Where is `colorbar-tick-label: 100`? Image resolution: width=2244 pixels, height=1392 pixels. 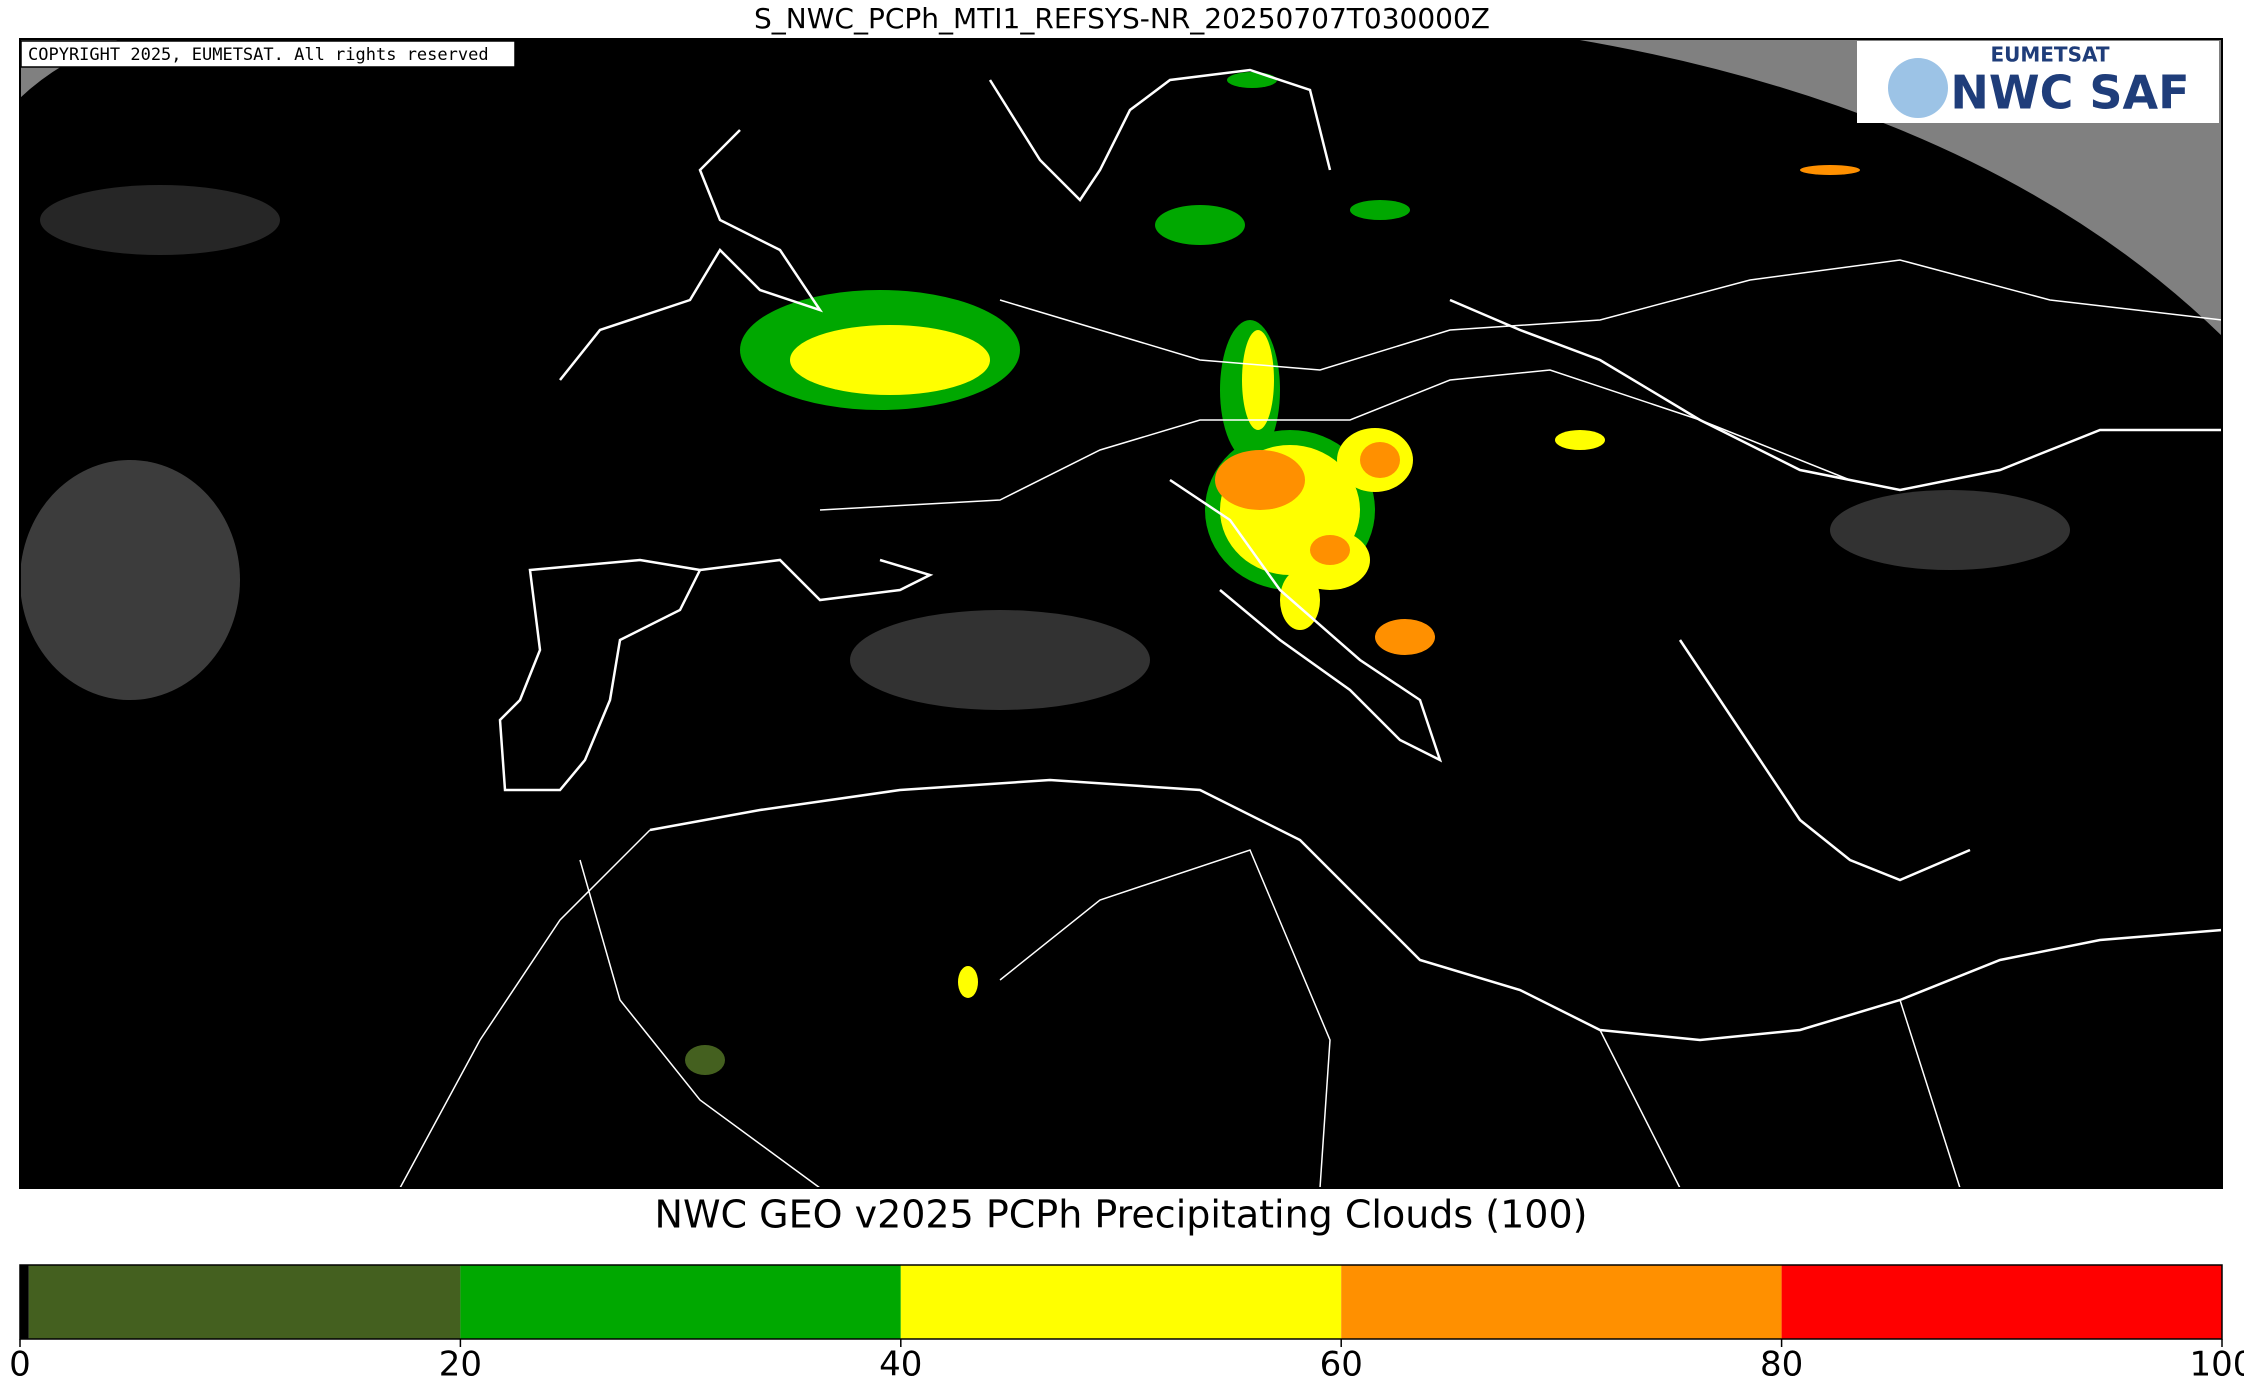 colorbar-tick-label: 100 is located at coordinates (2217, 1365).